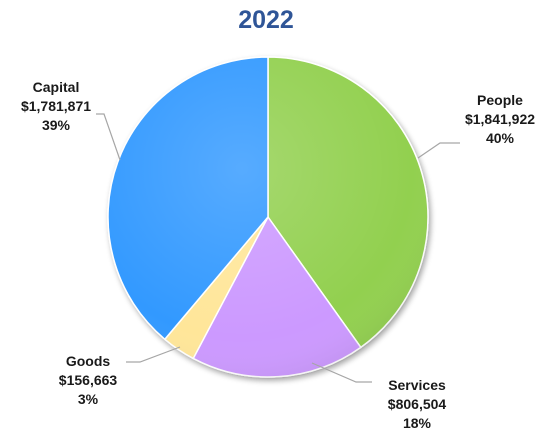 Image resolution: width=555 pixels, height=437 pixels. I want to click on slice-label-goods-name: Goods, so click(88, 361).